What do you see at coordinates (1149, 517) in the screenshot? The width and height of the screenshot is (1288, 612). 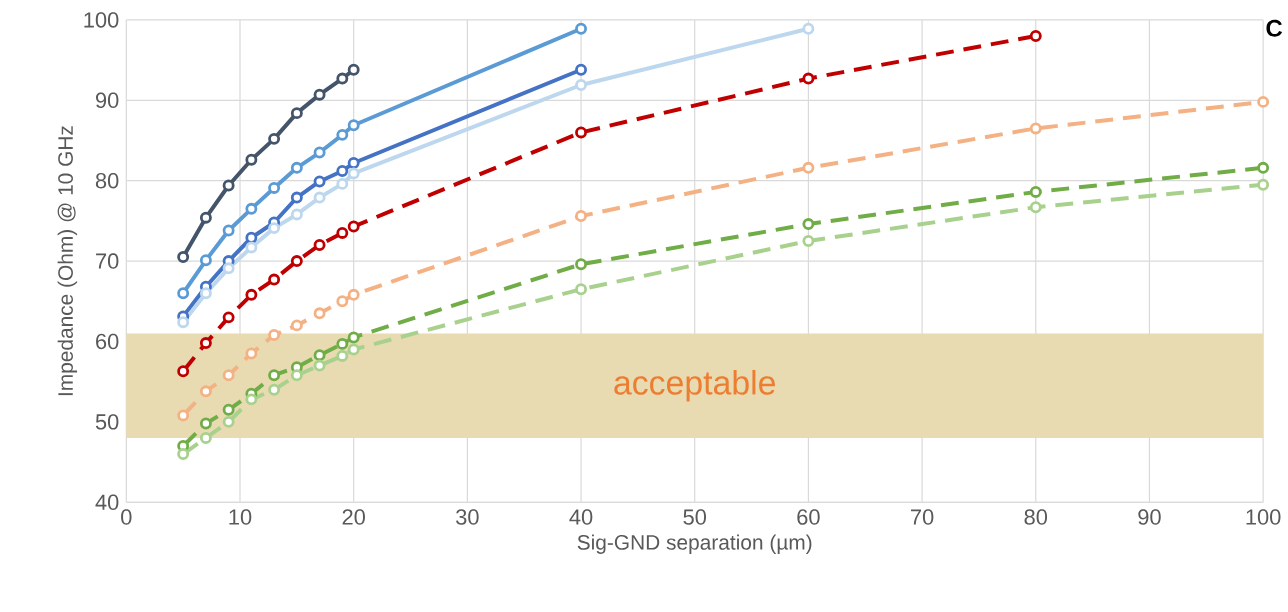 I see `x-tick-label: 90` at bounding box center [1149, 517].